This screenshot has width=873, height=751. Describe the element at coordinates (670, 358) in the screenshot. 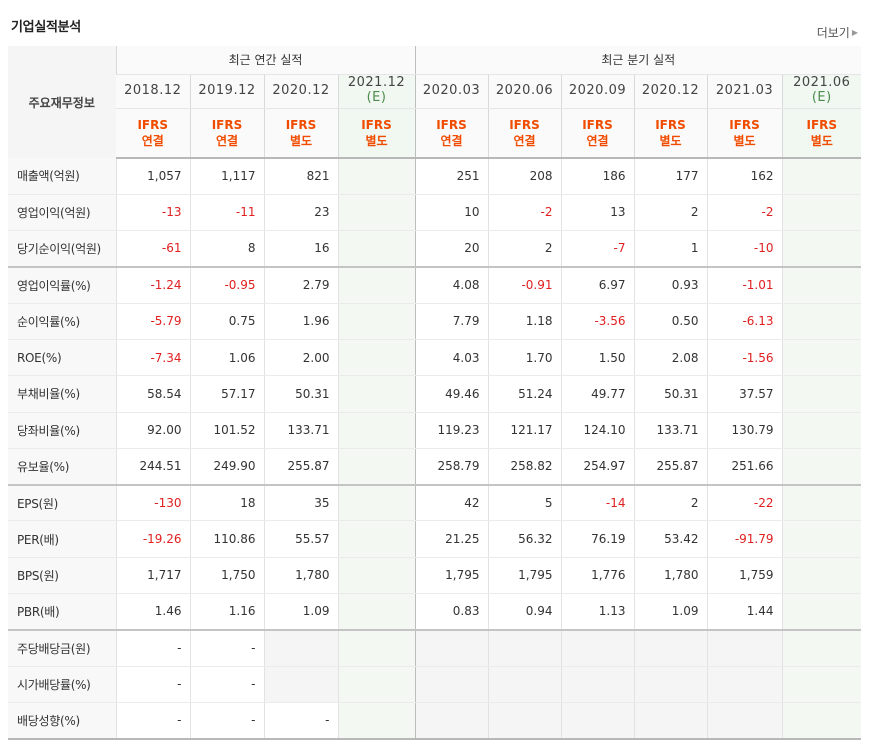

I see `table-cell: 2.08` at that location.